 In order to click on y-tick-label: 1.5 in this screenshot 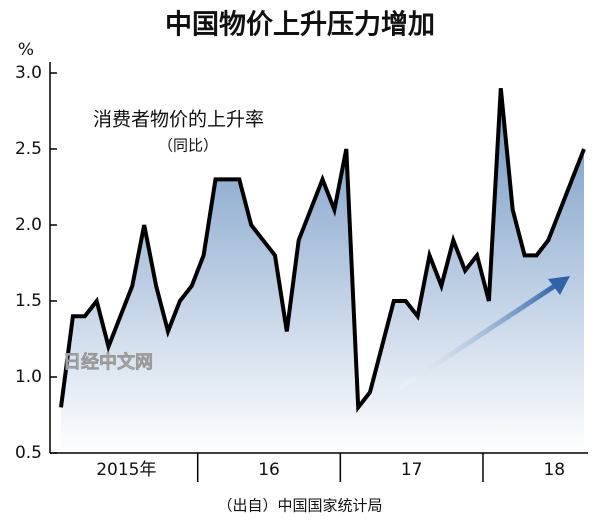, I will do `click(28, 301)`.